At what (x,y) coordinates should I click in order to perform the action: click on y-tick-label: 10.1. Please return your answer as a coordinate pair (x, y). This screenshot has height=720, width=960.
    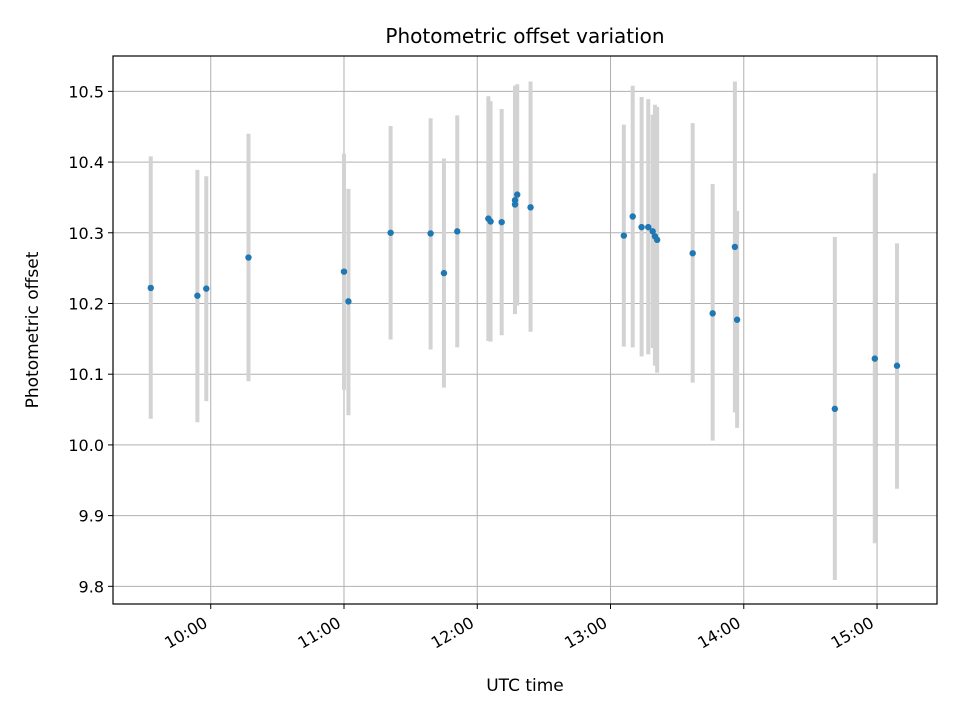
    Looking at the image, I should click on (86, 374).